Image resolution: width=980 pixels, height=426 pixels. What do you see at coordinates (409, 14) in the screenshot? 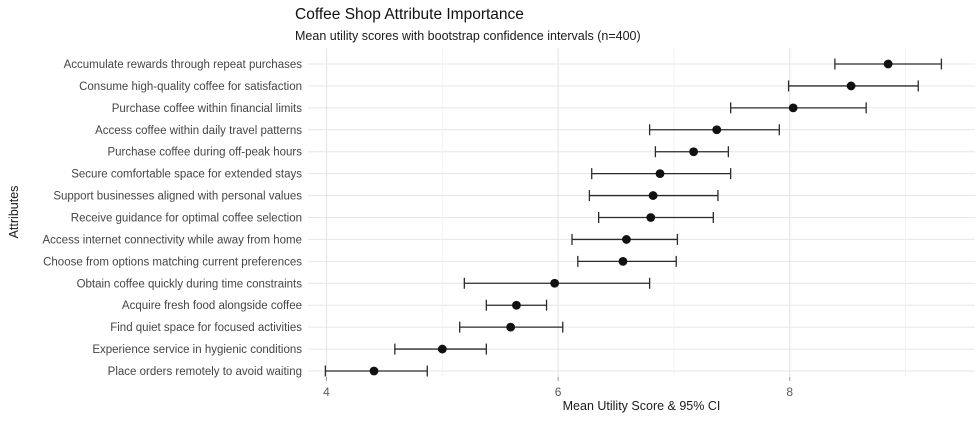
I see `chart-title: Coffee Shop Attribute Importance` at bounding box center [409, 14].